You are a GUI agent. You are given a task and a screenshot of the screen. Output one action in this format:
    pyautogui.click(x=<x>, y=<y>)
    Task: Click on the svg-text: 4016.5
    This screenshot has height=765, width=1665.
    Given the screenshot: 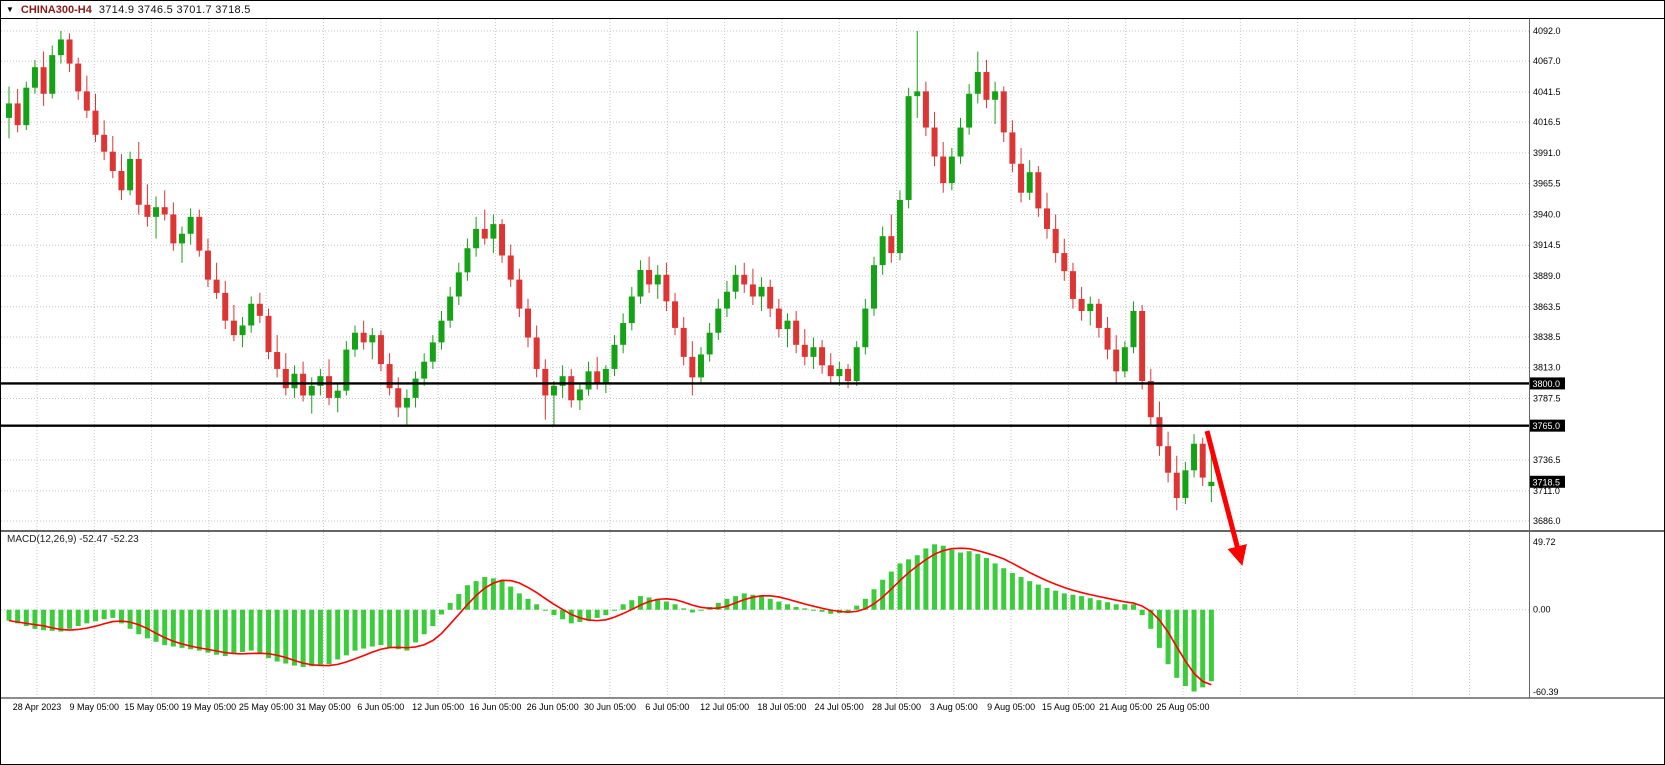 What is the action you would take?
    pyautogui.click(x=1547, y=122)
    